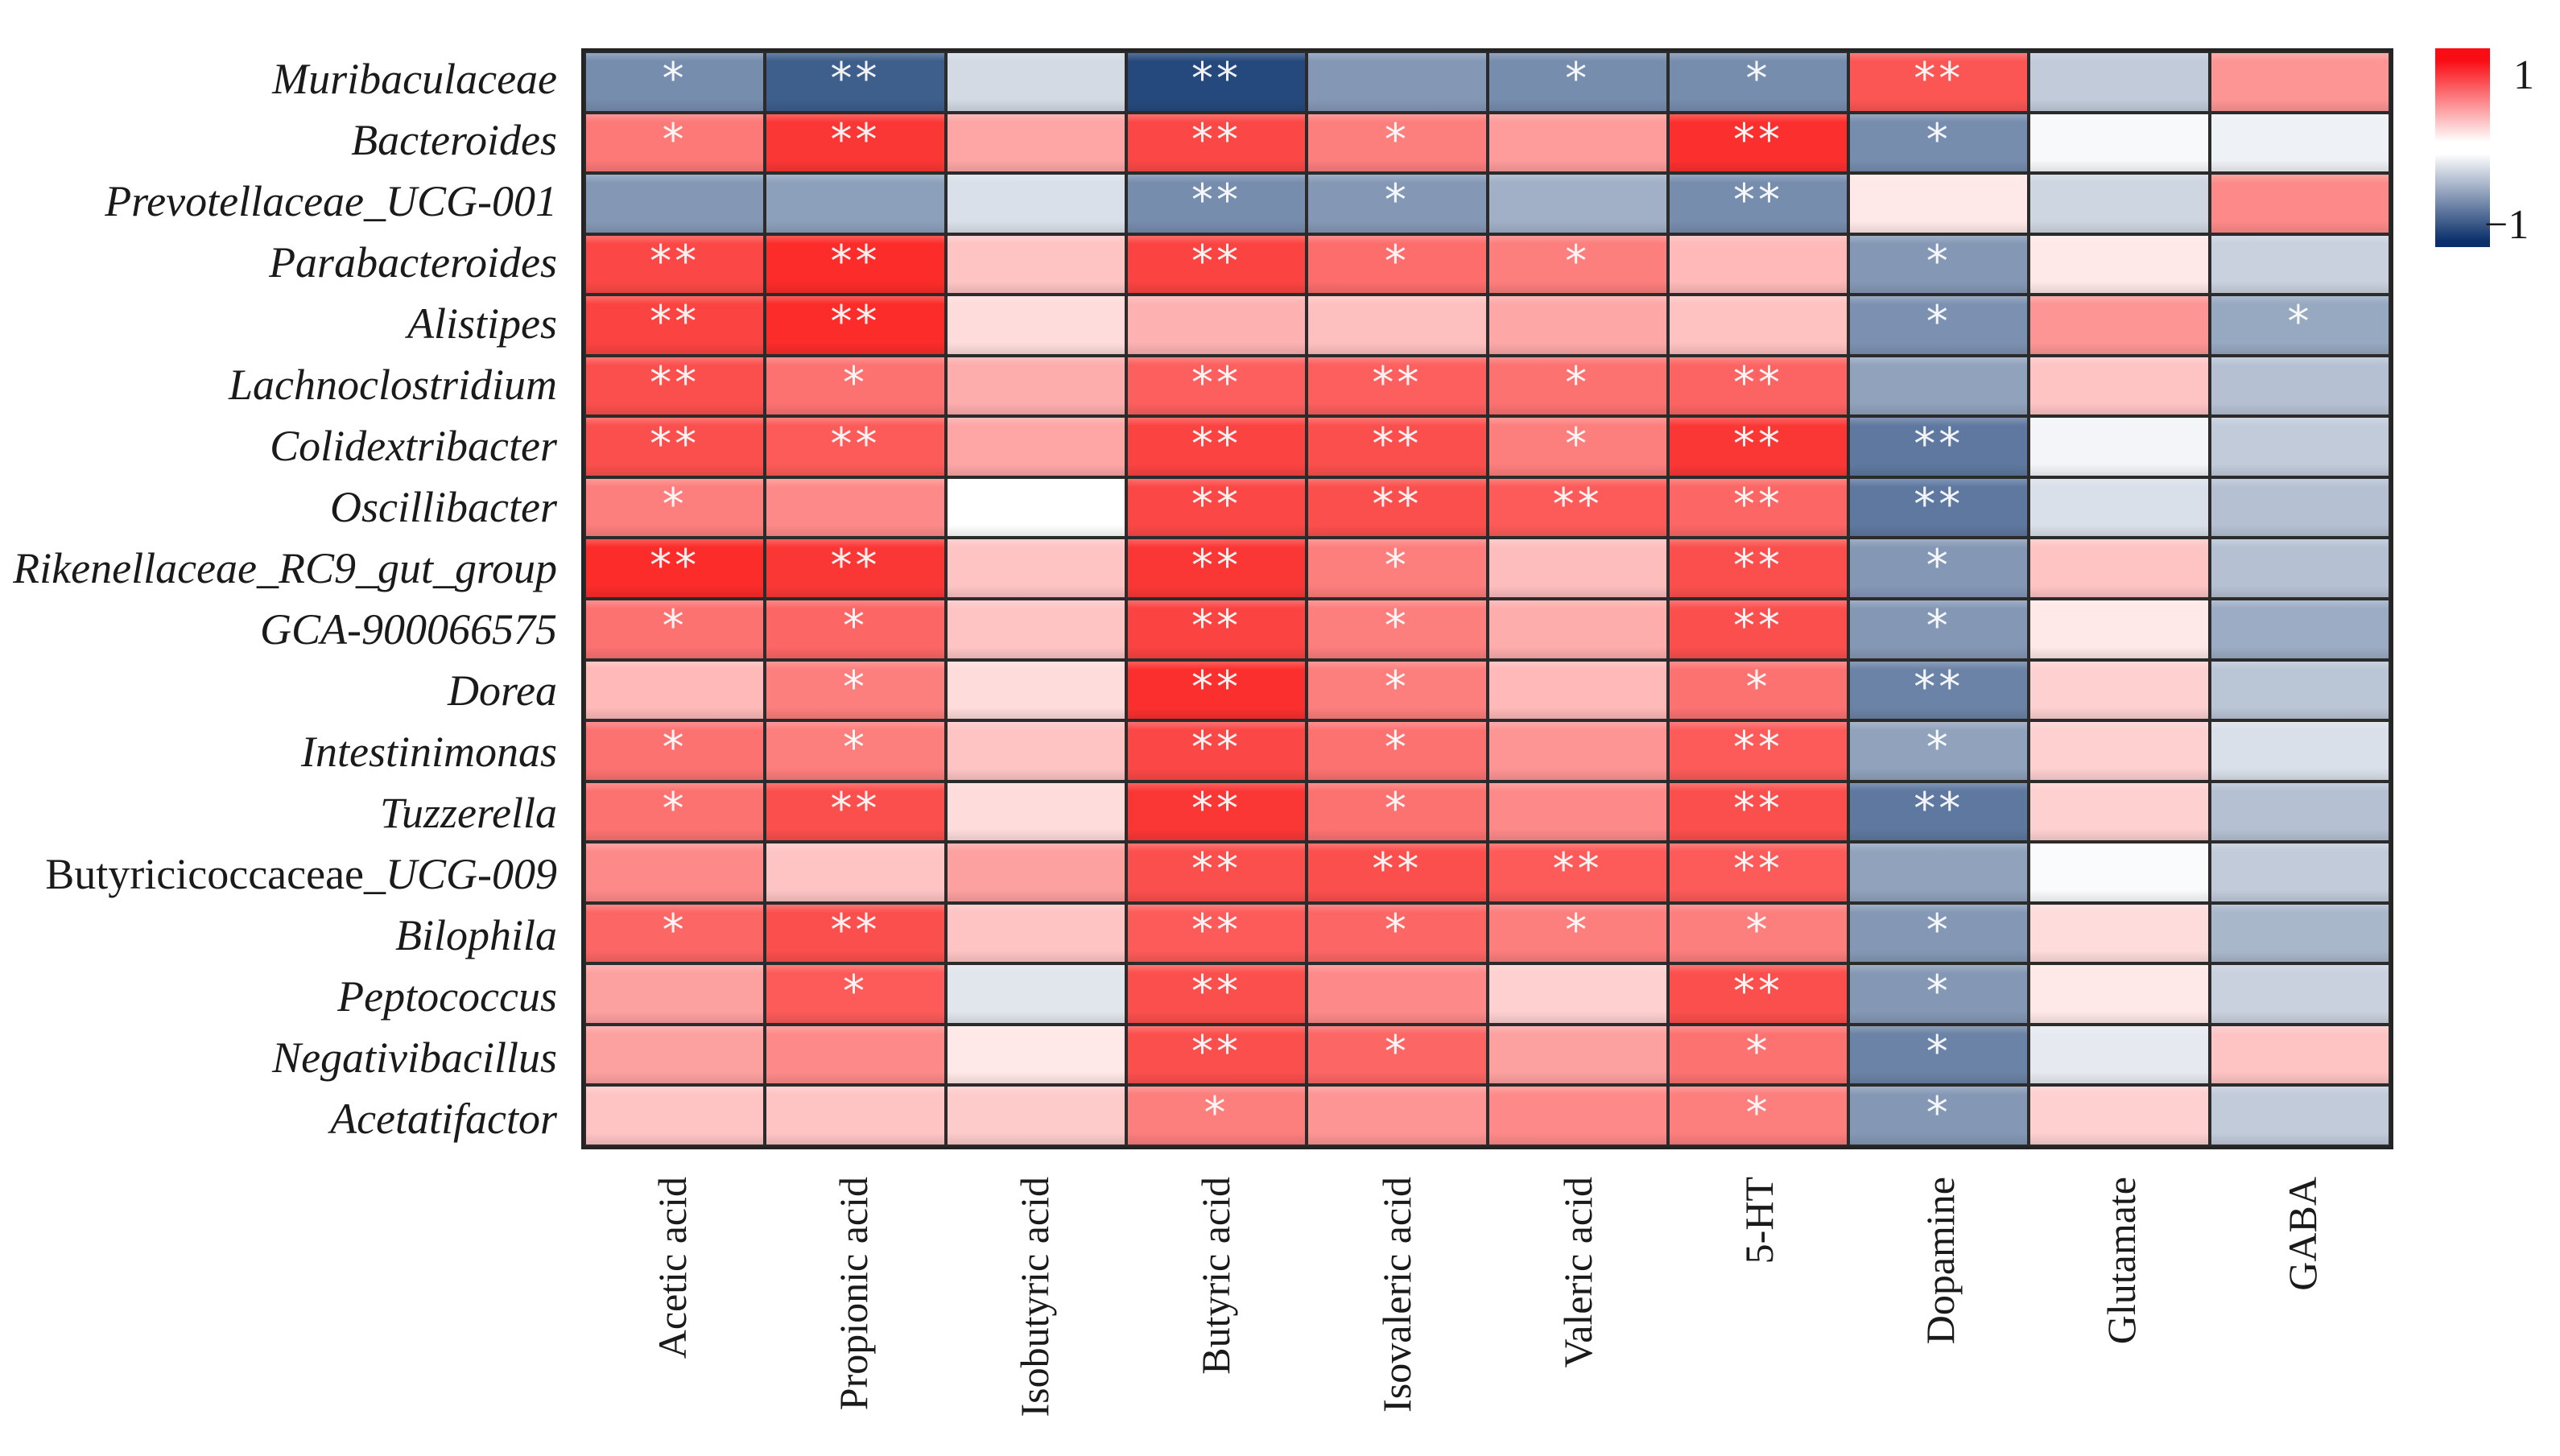 This screenshot has width=2560, height=1456. Describe the element at coordinates (414, 1057) in the screenshot. I see `row-label: Negativibacillus` at that location.